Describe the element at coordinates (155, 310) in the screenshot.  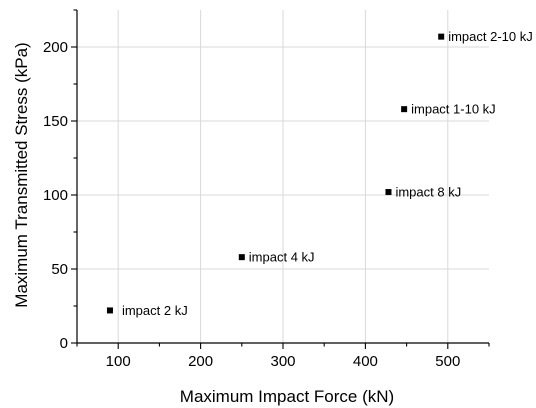
I see `data-label: impact 2 kJ` at that location.